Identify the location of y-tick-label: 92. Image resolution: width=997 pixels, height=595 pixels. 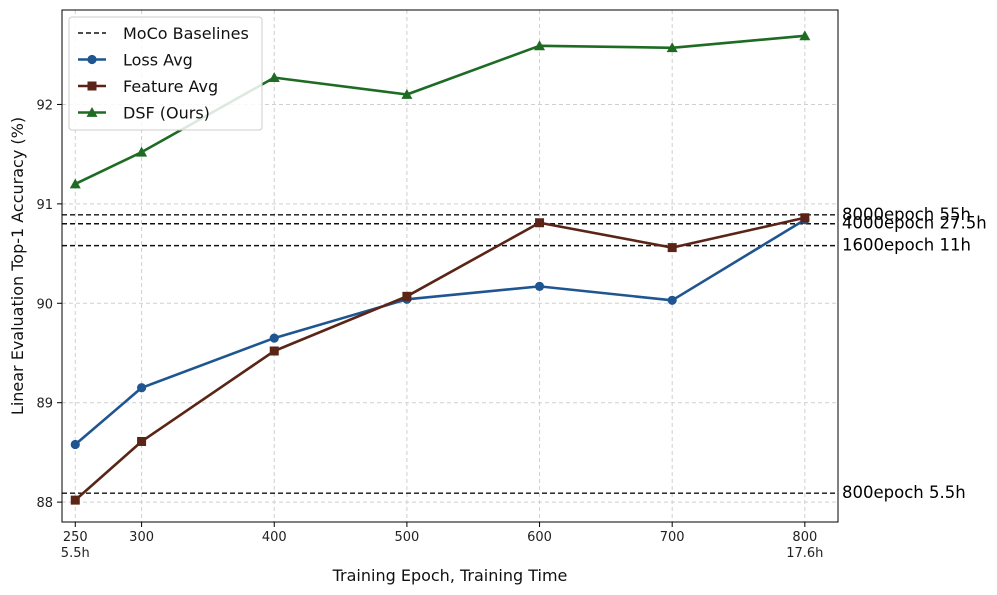
(44, 105).